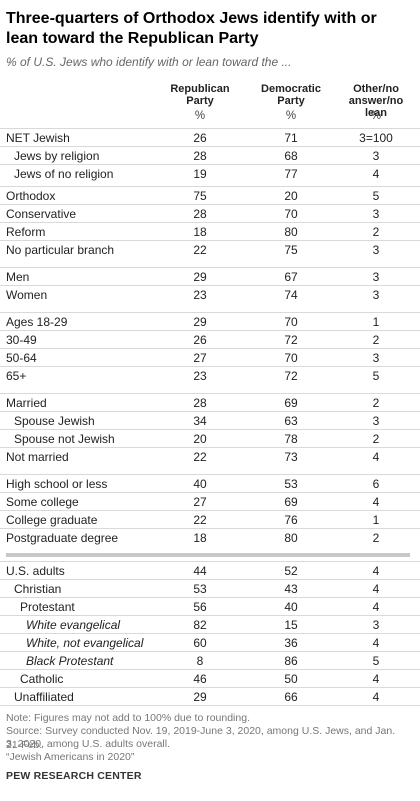 This screenshot has width=420, height=801. Describe the element at coordinates (210, 375) in the screenshot. I see `table-row: 65+ 23 72 5` at that location.